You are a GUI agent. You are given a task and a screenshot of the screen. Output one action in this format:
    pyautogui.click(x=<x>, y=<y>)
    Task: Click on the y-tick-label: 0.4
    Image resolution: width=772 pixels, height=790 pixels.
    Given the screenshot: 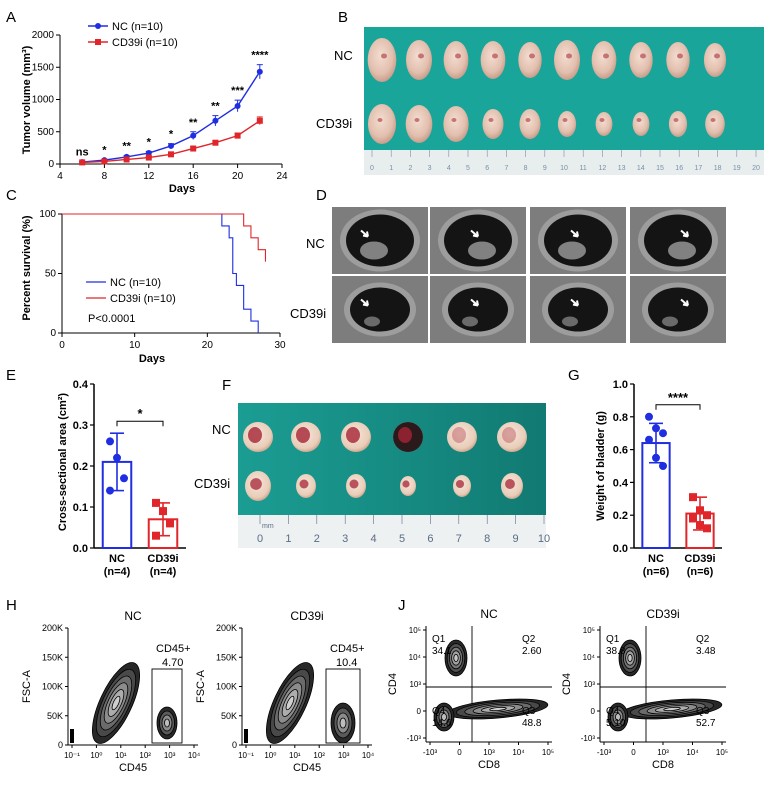 What is the action you would take?
    pyautogui.click(x=621, y=483)
    